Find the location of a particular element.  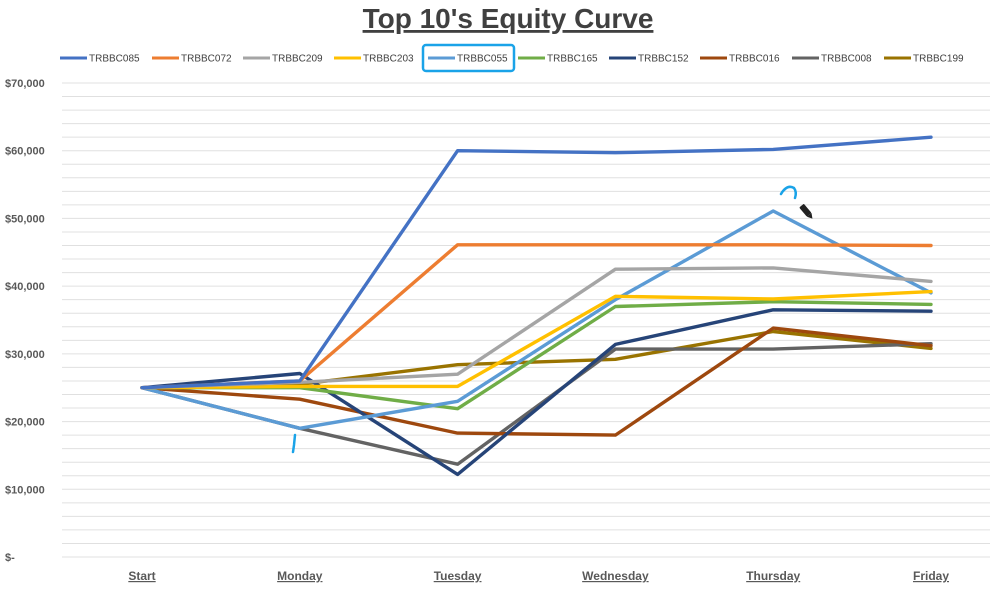

legend-item-trbbc165: TRBBC165 is located at coordinates (558, 59).